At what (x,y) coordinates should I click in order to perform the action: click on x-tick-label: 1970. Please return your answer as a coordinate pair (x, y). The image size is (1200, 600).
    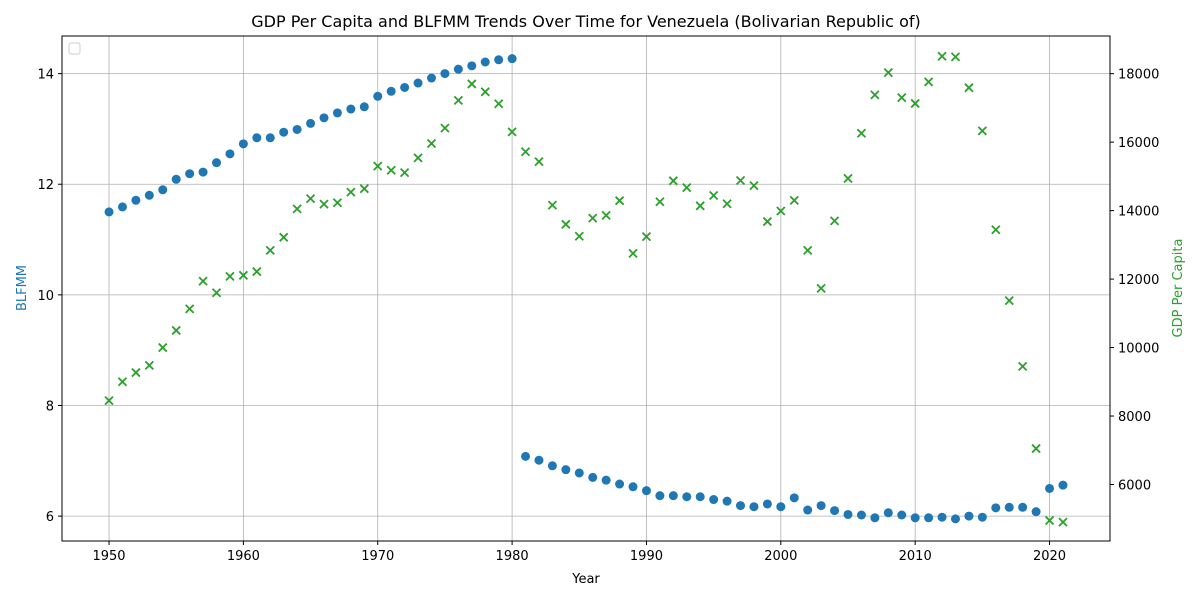
    Looking at the image, I should click on (377, 556).